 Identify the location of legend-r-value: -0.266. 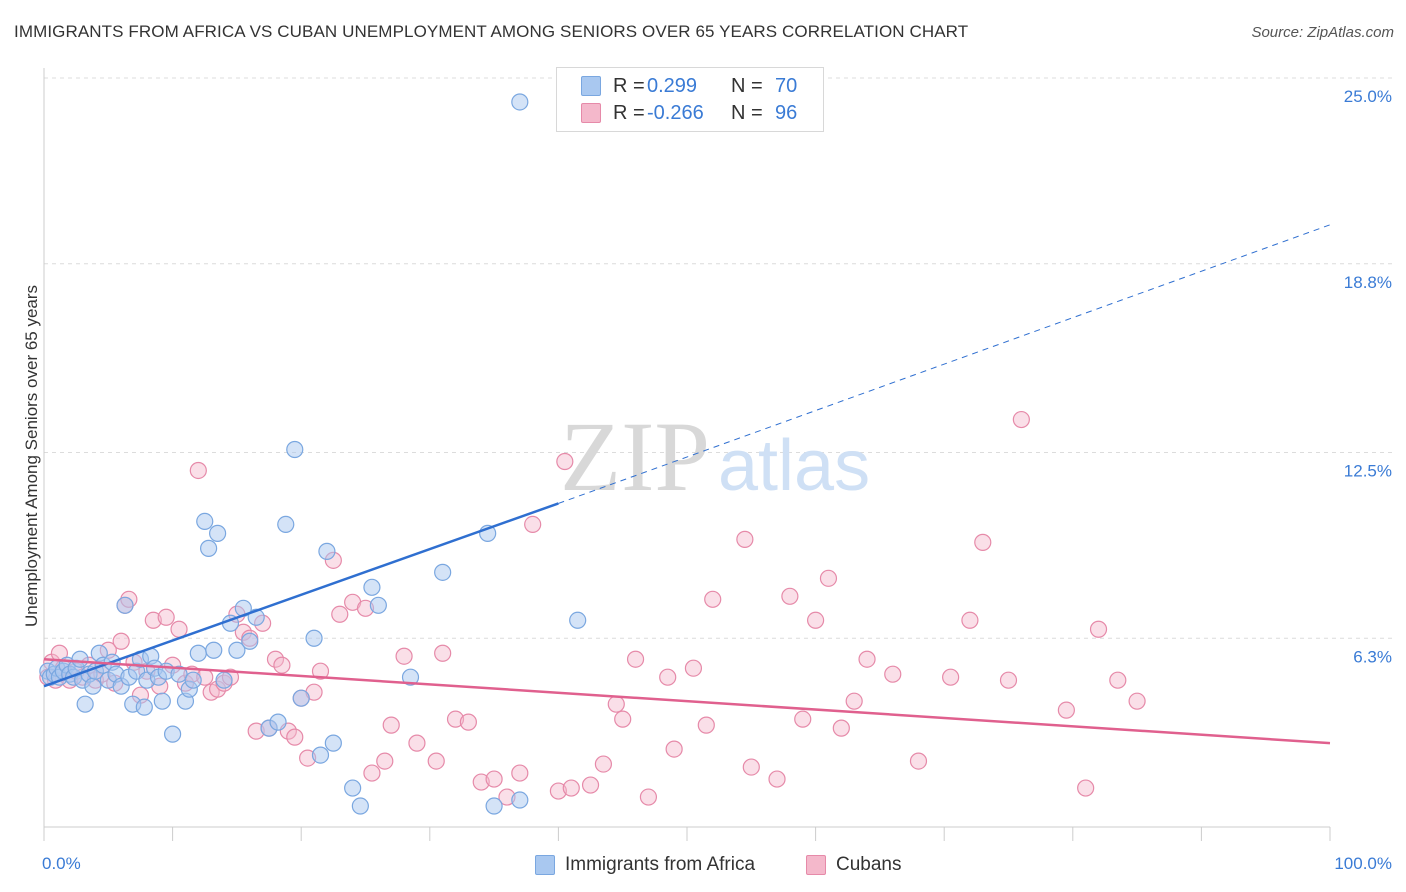
(675, 112).